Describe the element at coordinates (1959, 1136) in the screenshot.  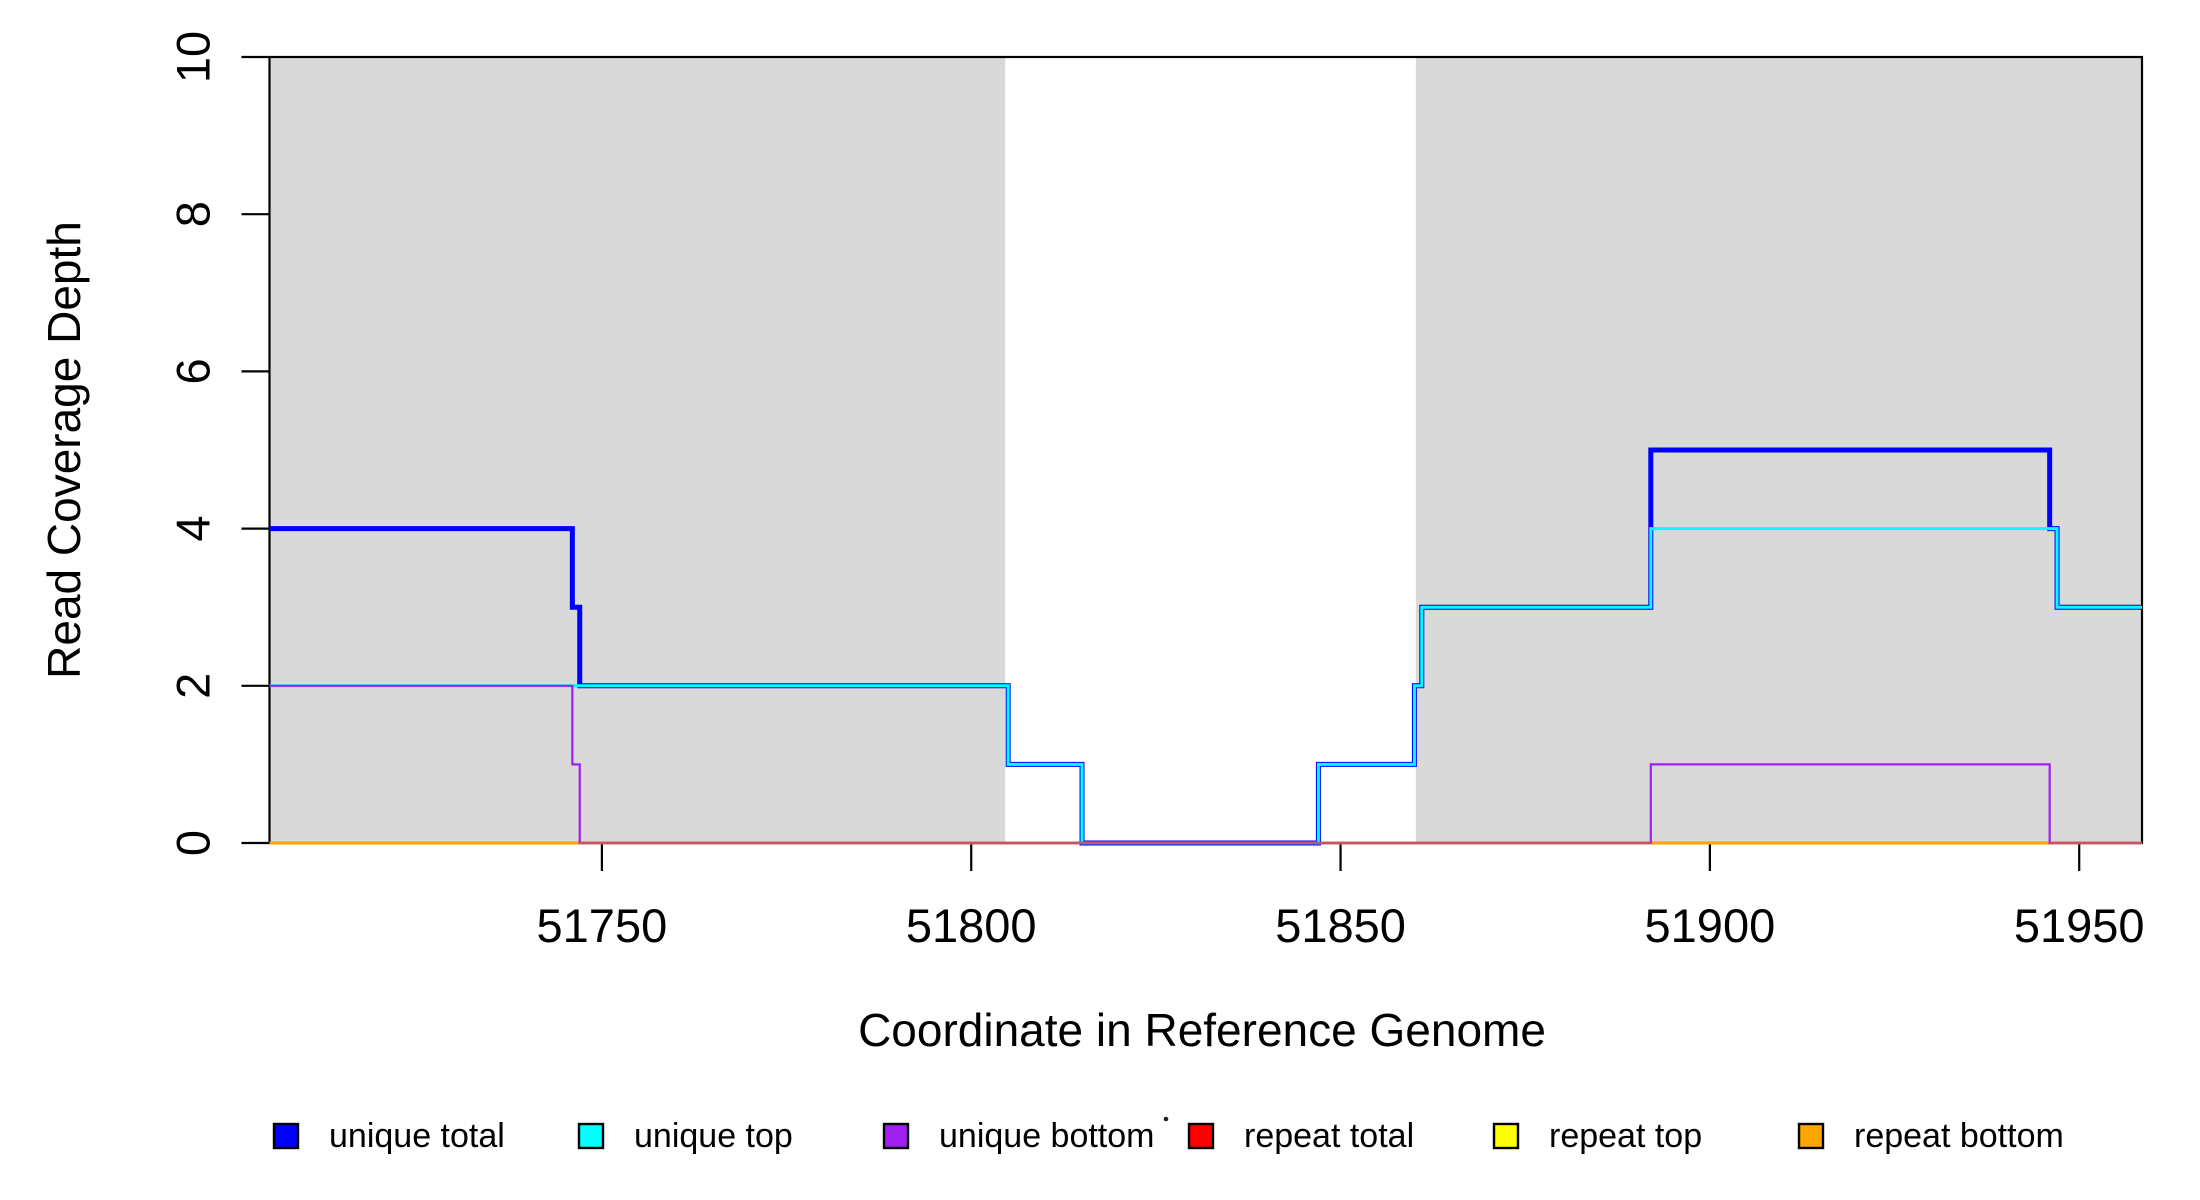
I see `legend-label-repeat-bottom: repeat bottom` at that location.